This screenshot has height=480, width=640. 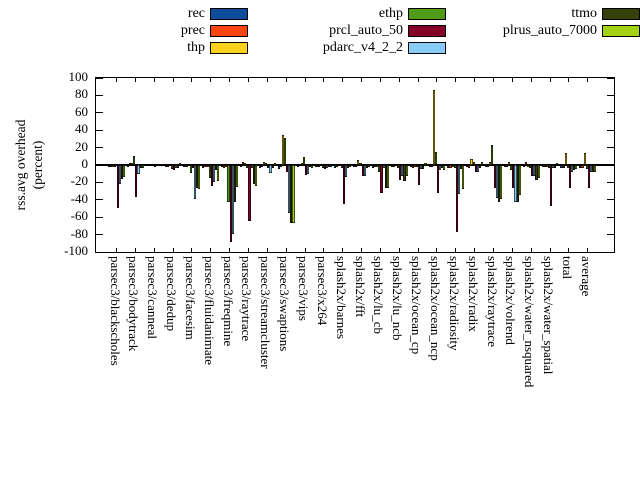 I want to click on x-tick-label: splash2x/radiosity, so click(x=454, y=303).